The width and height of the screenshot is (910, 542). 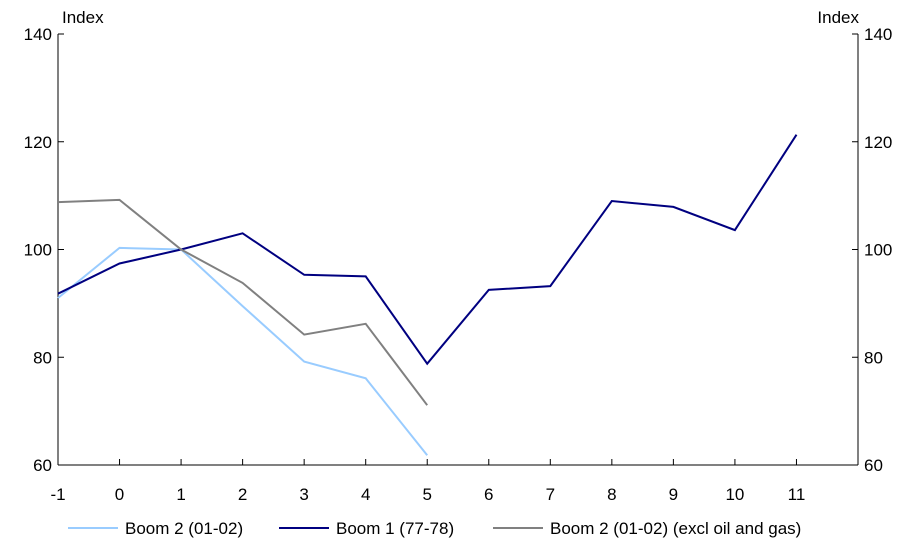 I want to click on x-tick-label: -1, so click(x=57, y=494).